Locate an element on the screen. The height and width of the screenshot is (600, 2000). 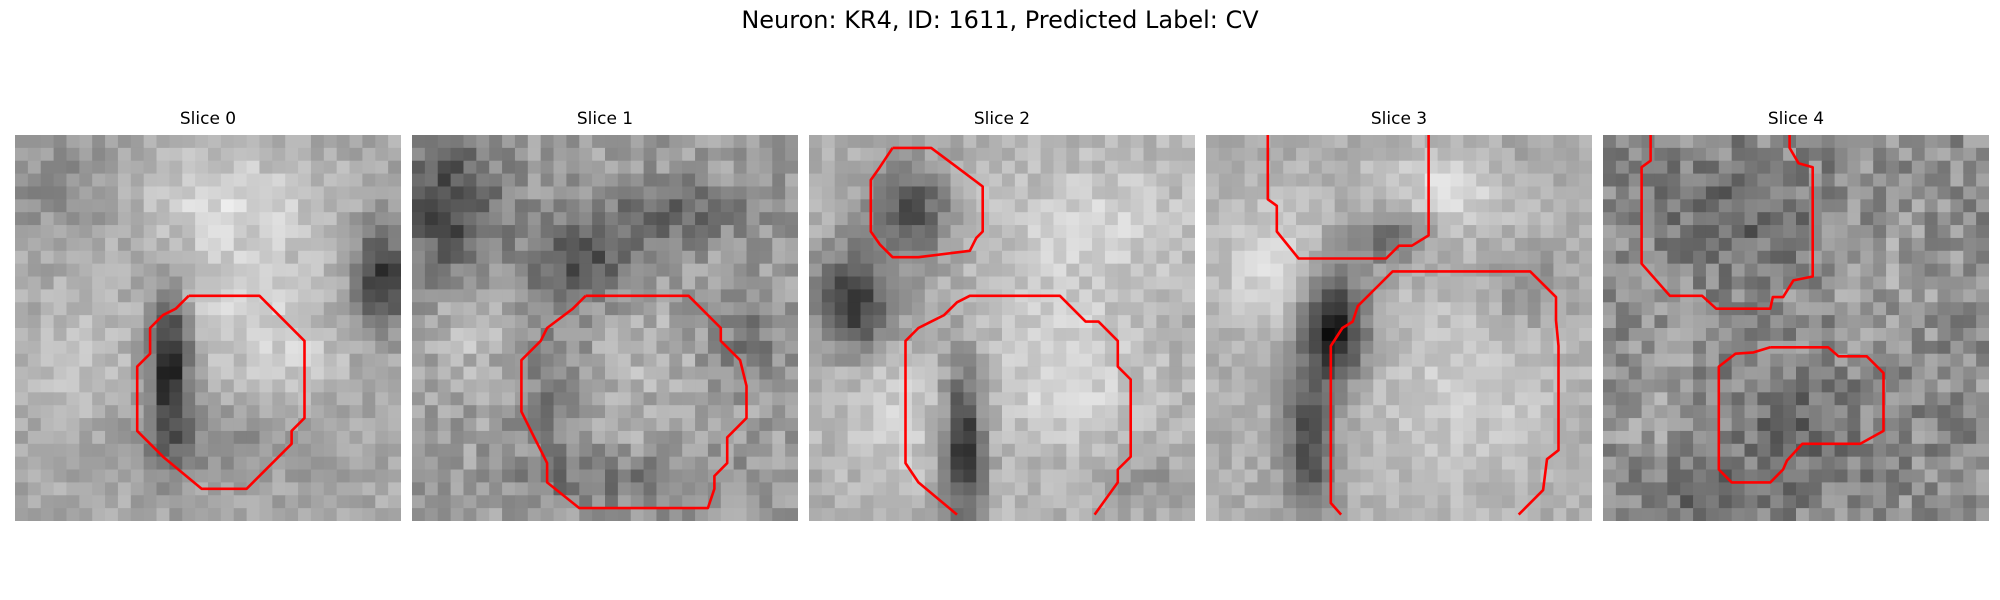
slice-title: Slice 3 is located at coordinates (1399, 119).